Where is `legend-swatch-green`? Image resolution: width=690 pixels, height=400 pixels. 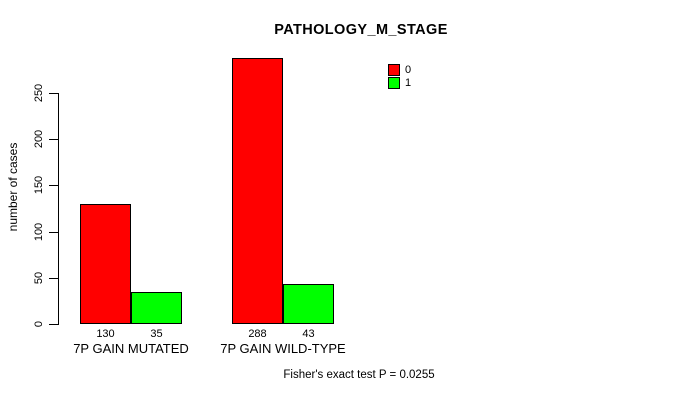
legend-swatch-green is located at coordinates (394, 83).